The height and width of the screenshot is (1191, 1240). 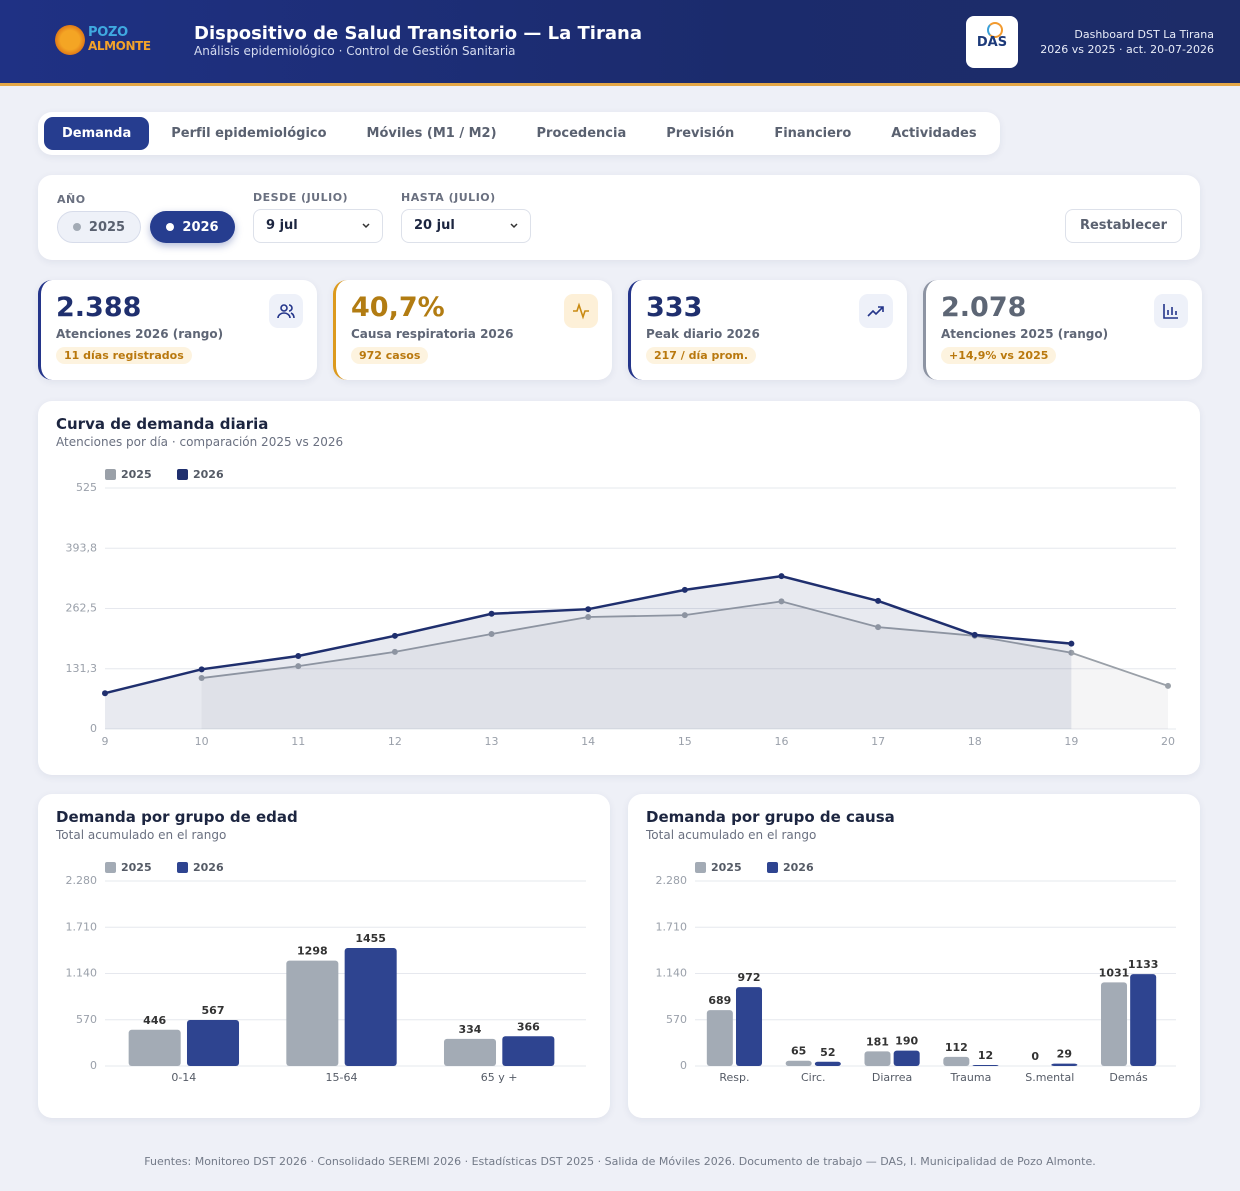 I want to click on year-button: 2026, so click(x=192, y=227).